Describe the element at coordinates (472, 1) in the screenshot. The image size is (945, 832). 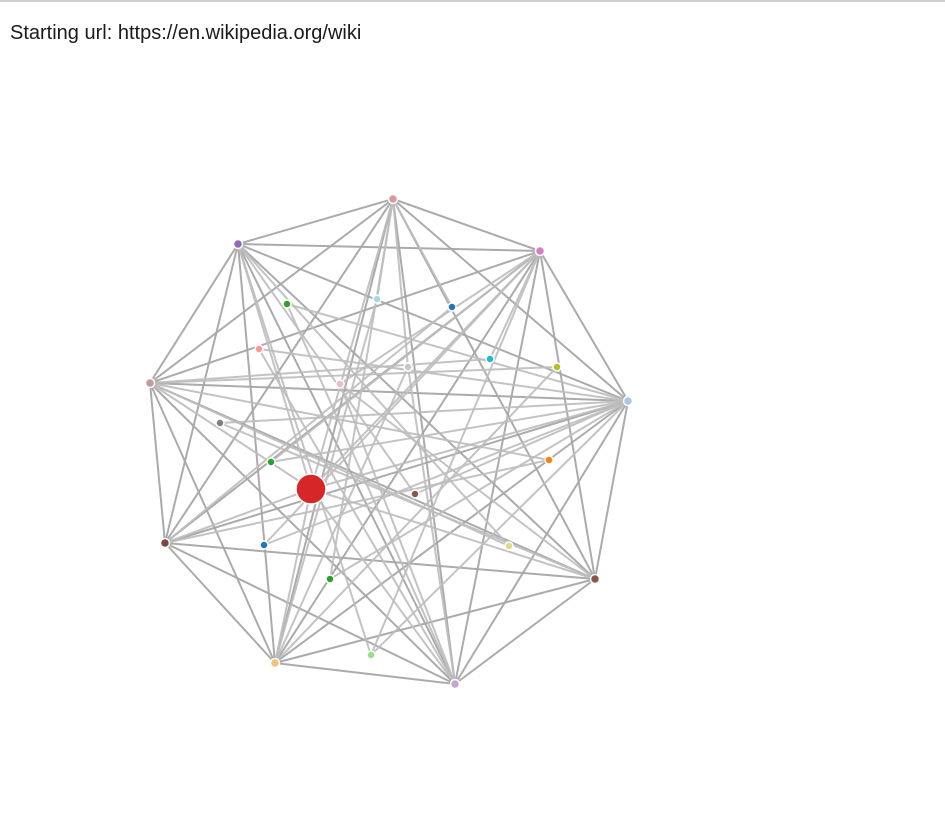
I see `top-border` at that location.